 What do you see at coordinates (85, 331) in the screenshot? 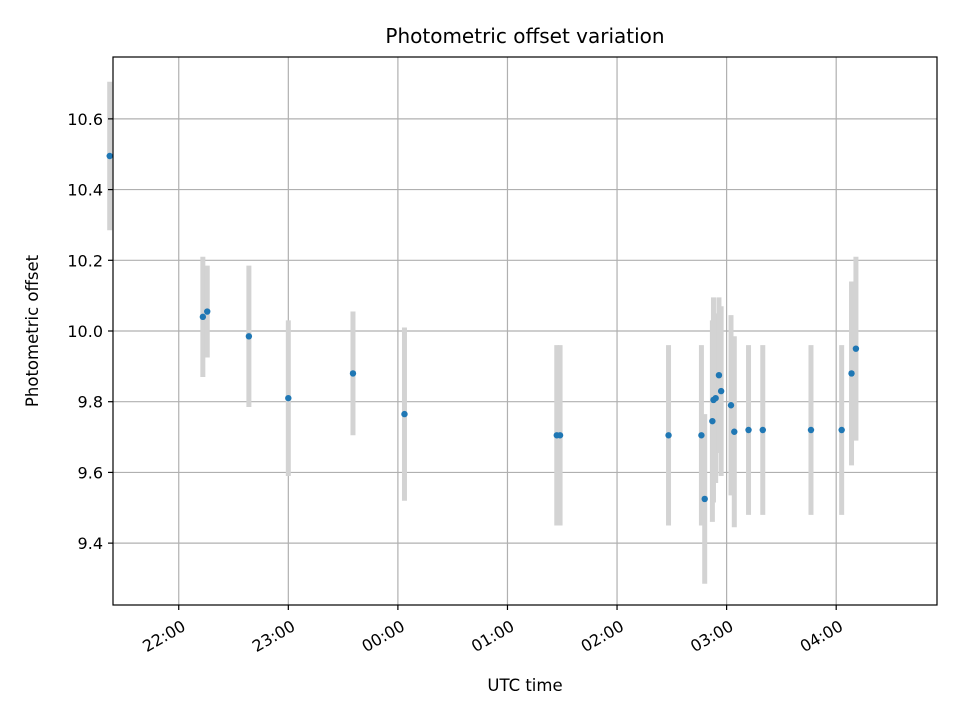
I see `y-tick-label: 10.0` at bounding box center [85, 331].